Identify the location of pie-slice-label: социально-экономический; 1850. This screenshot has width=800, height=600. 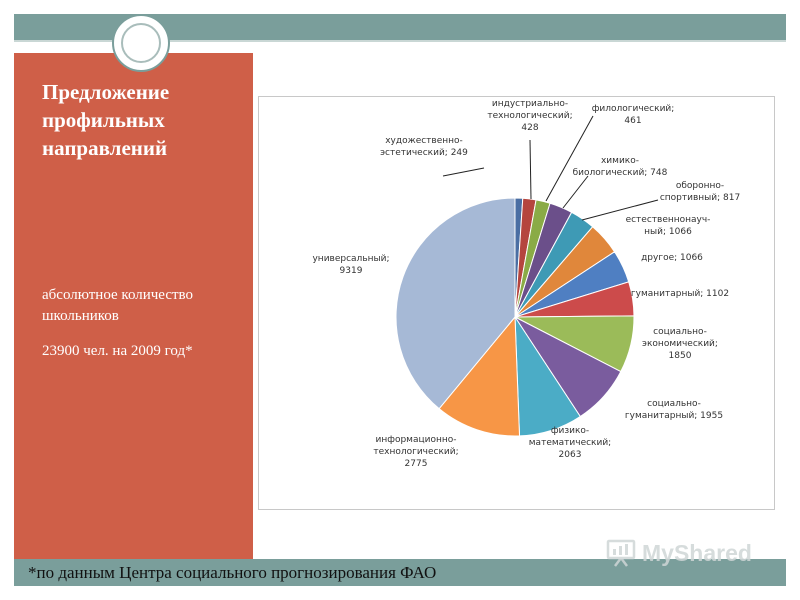
(680, 344).